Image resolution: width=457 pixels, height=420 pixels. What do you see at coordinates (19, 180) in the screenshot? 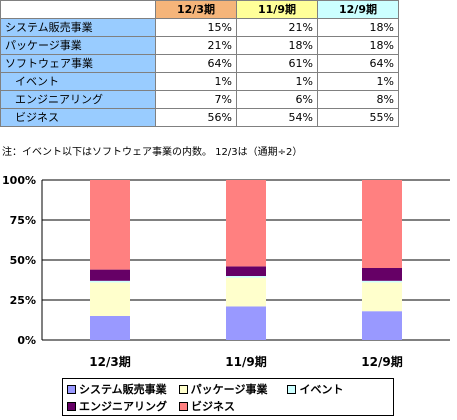
I see `y-tick-label: 100%` at bounding box center [19, 180].